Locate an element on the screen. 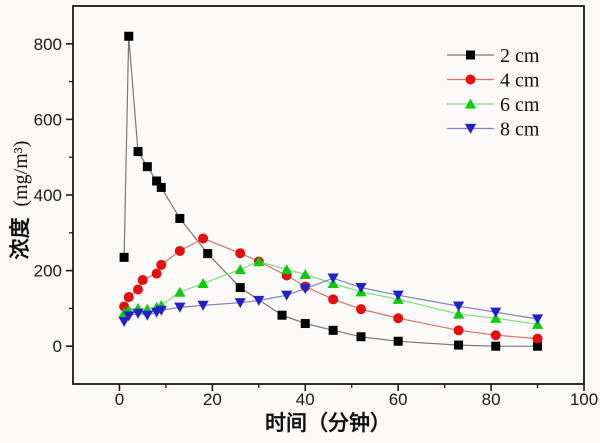 The width and height of the screenshot is (600, 443). x-tick-label: 80 is located at coordinates (491, 399).